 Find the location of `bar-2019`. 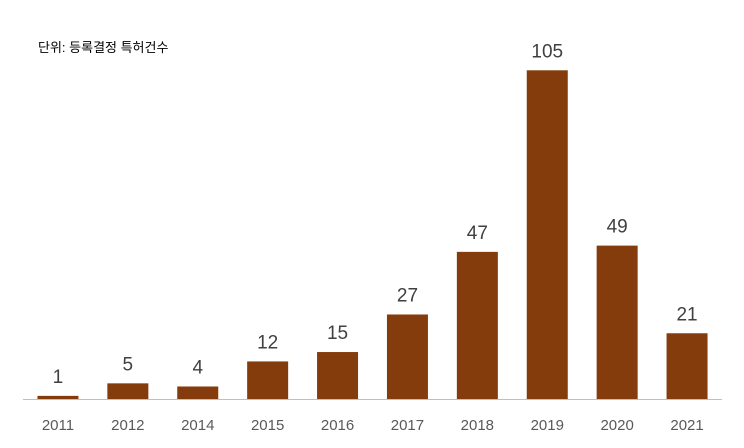

bar-2019 is located at coordinates (547, 235).